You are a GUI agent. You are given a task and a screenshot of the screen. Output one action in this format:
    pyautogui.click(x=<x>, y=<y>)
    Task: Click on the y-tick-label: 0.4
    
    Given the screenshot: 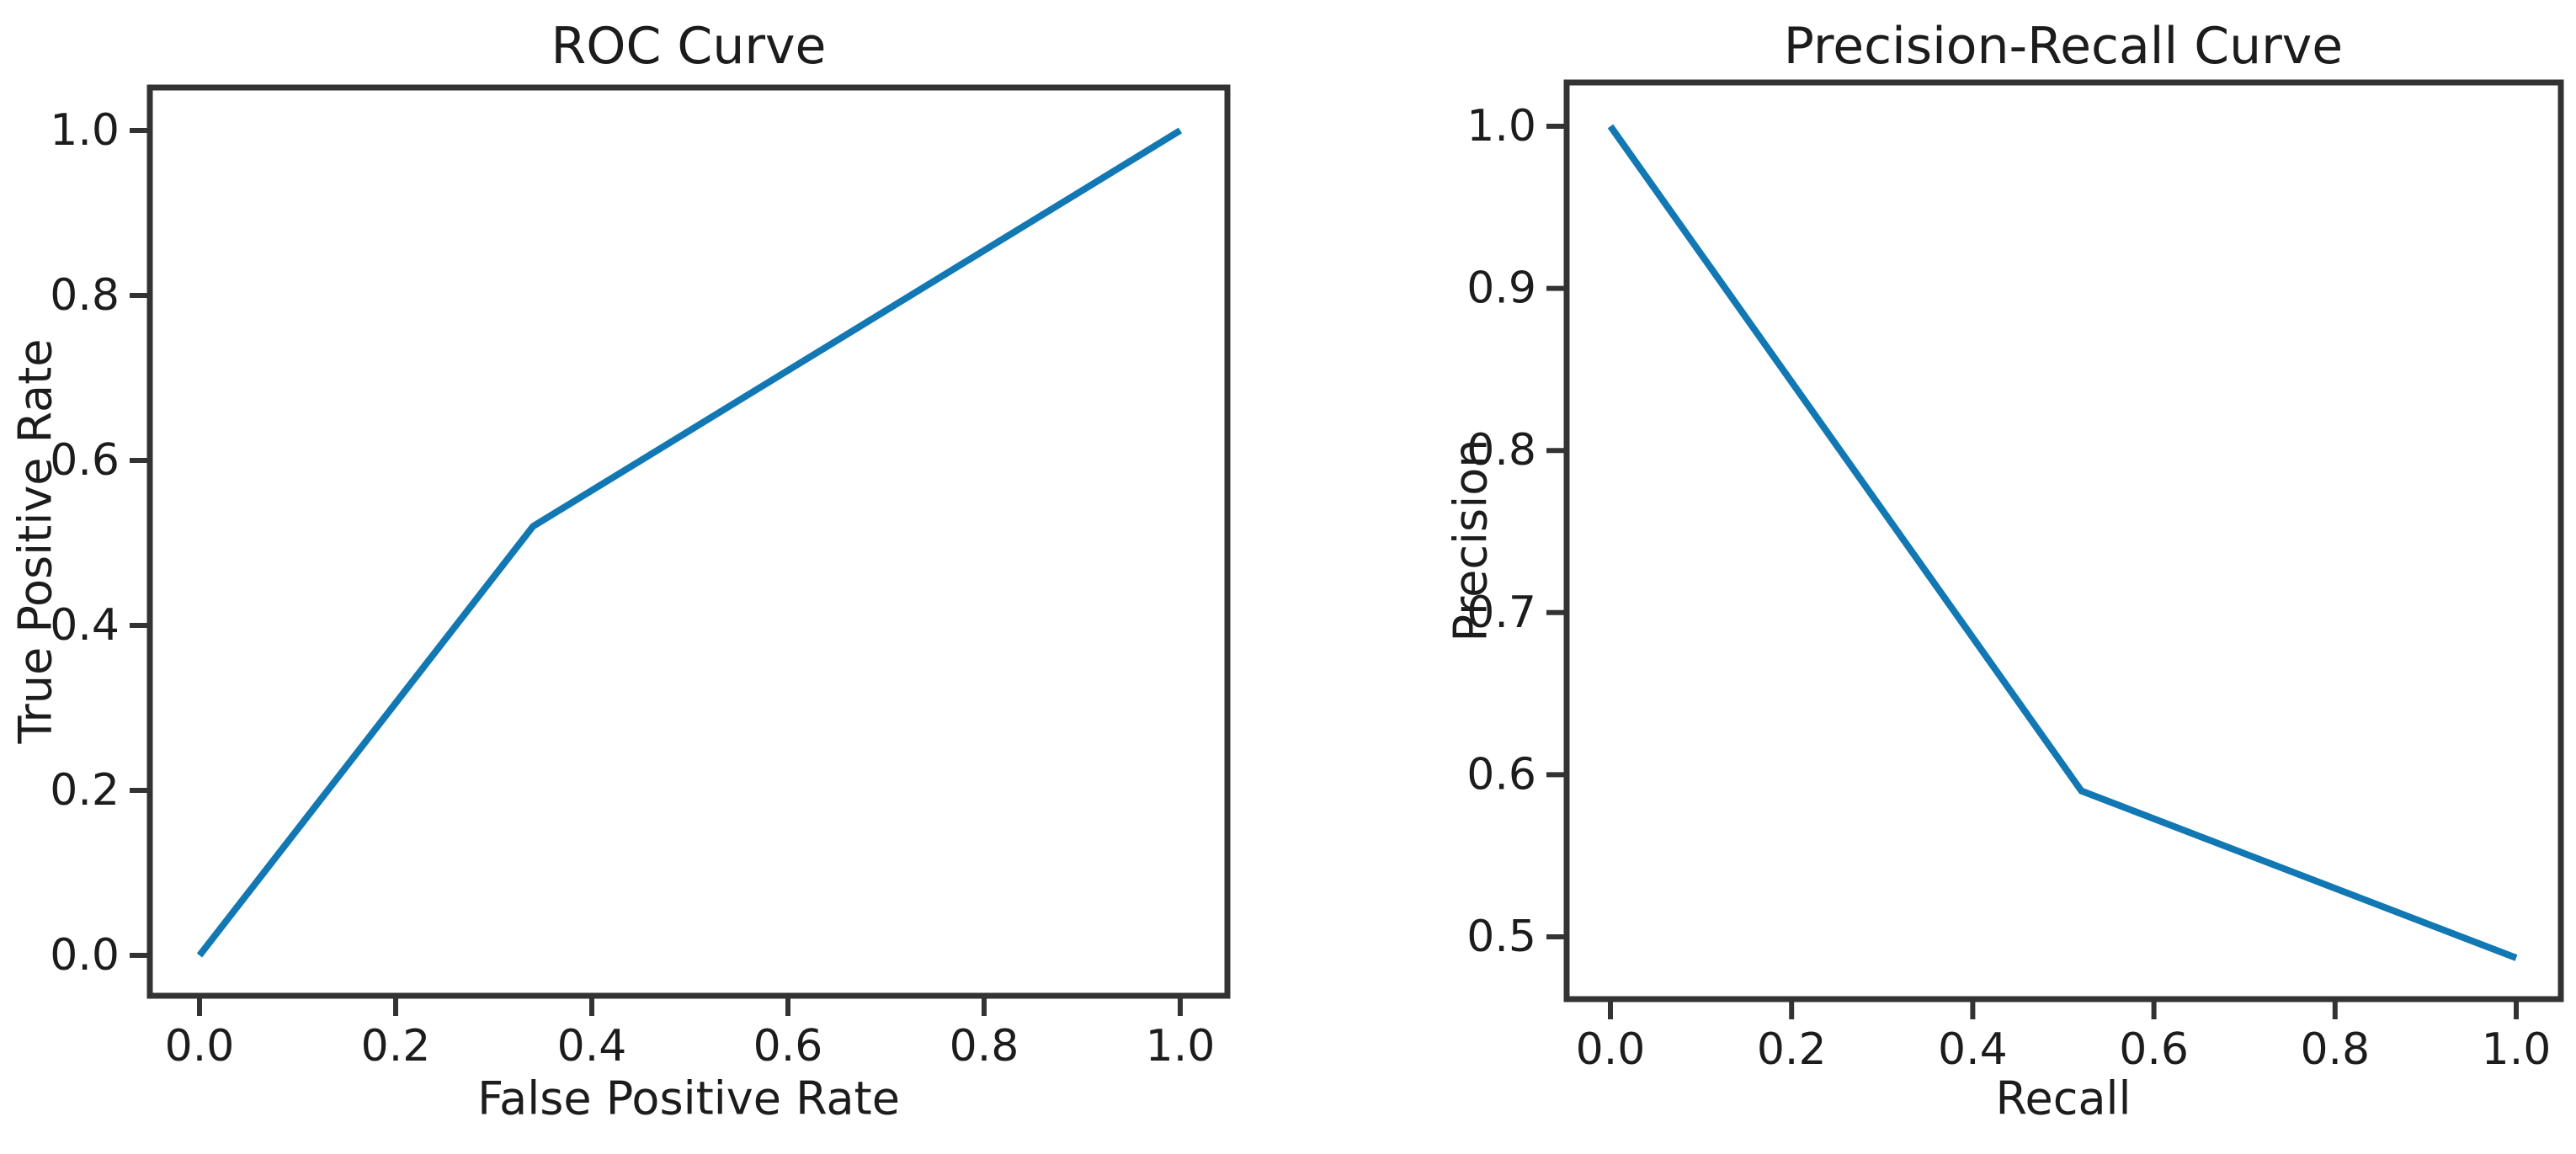 What is the action you would take?
    pyautogui.click(x=85, y=625)
    